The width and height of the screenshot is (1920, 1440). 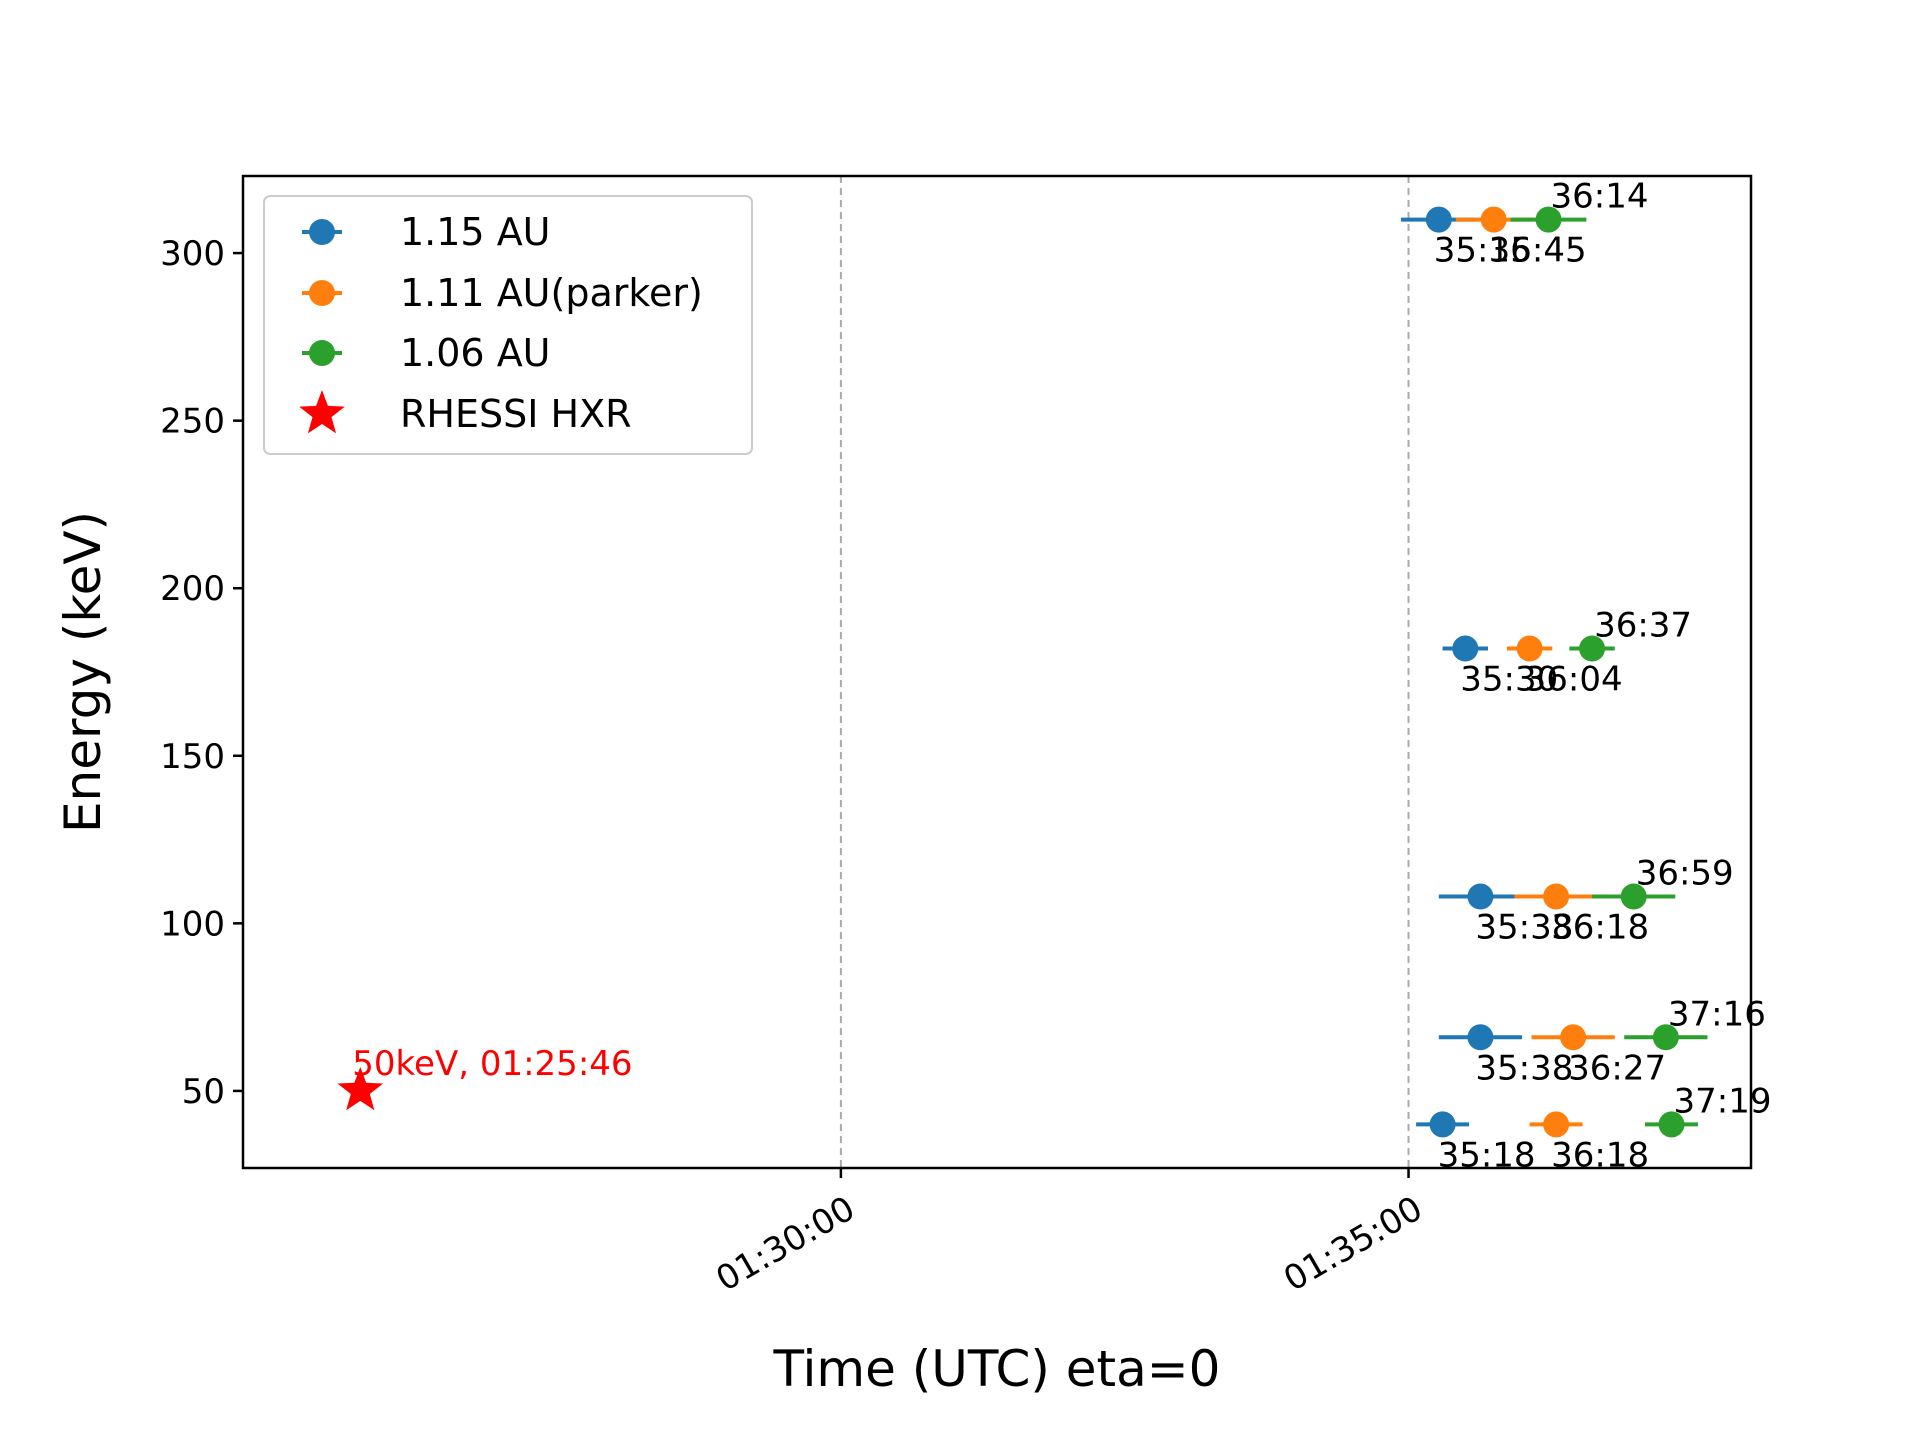 What do you see at coordinates (192, 422) in the screenshot?
I see `y-tick-label: 250` at bounding box center [192, 422].